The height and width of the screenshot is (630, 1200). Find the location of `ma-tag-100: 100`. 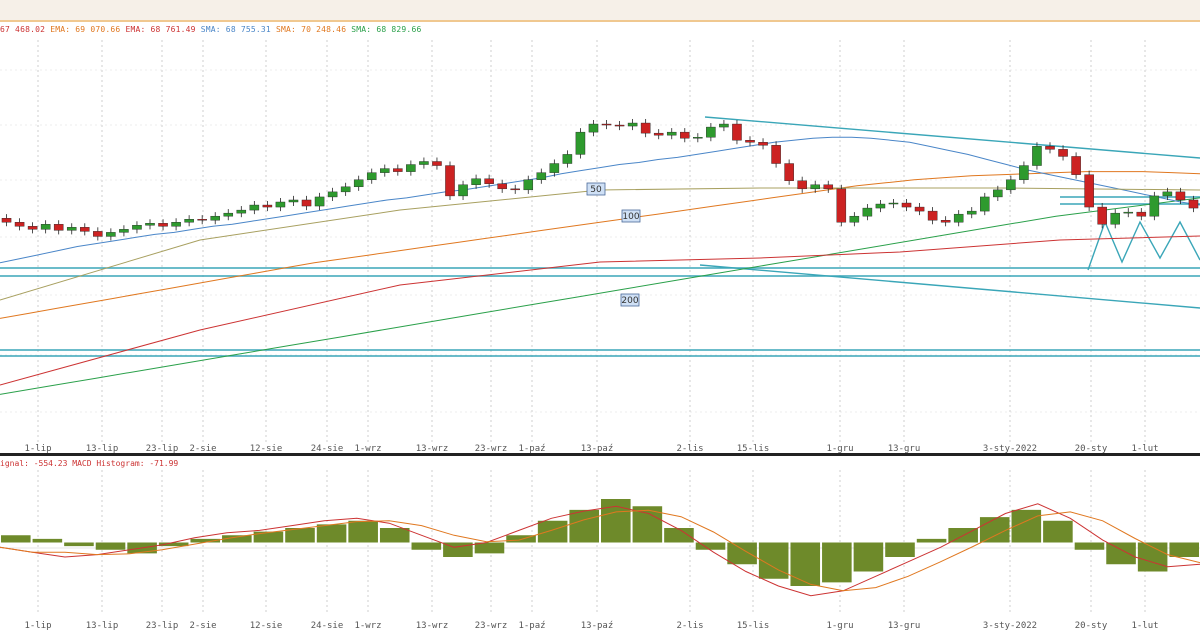

ma-tag-100: 100 is located at coordinates (631, 216).